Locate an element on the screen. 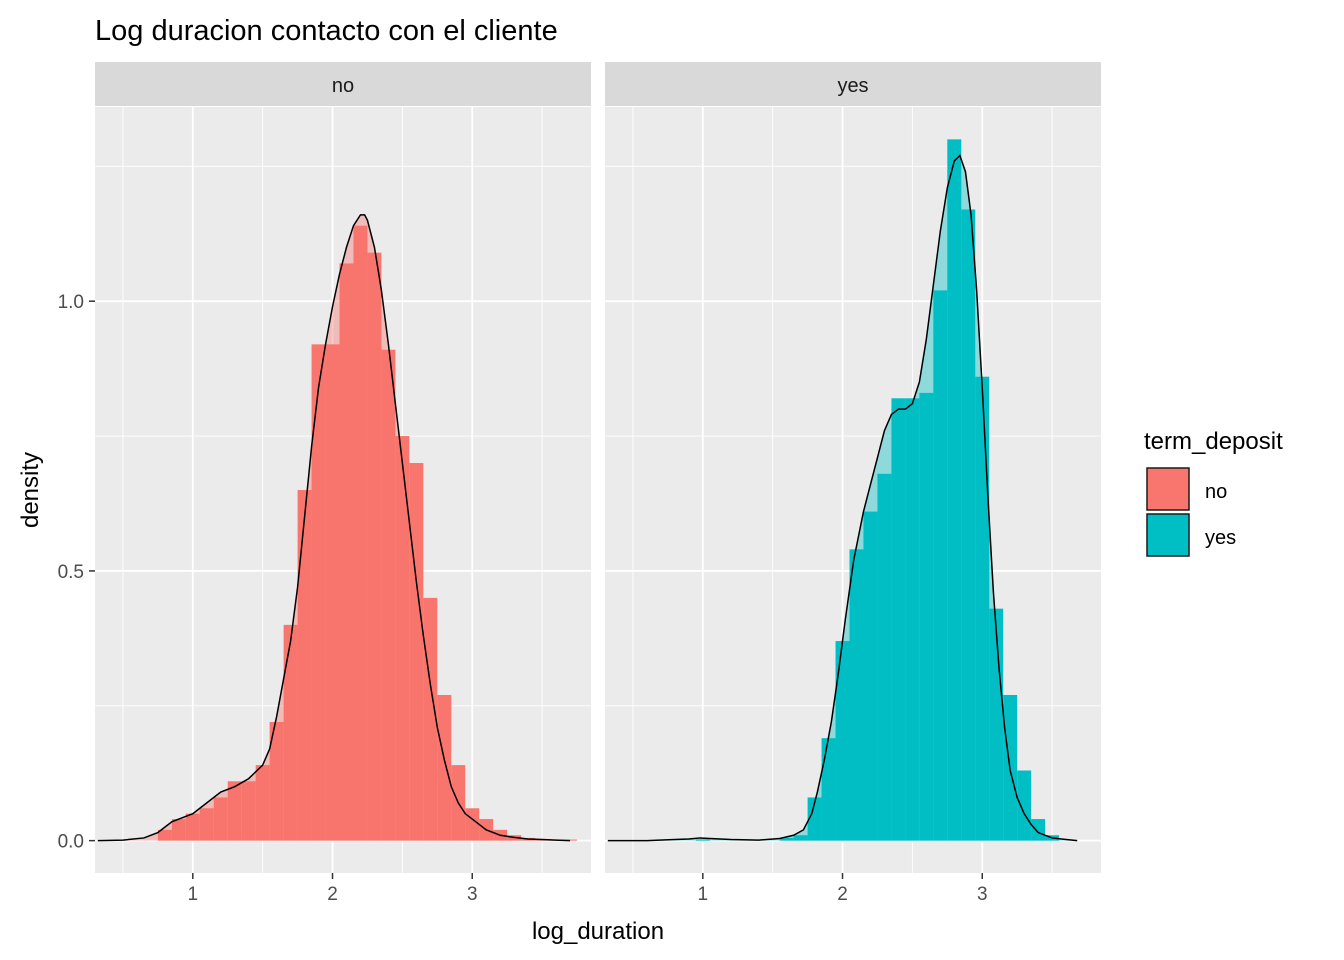  x-axis-no: 1 2 3 is located at coordinates (333, 889).